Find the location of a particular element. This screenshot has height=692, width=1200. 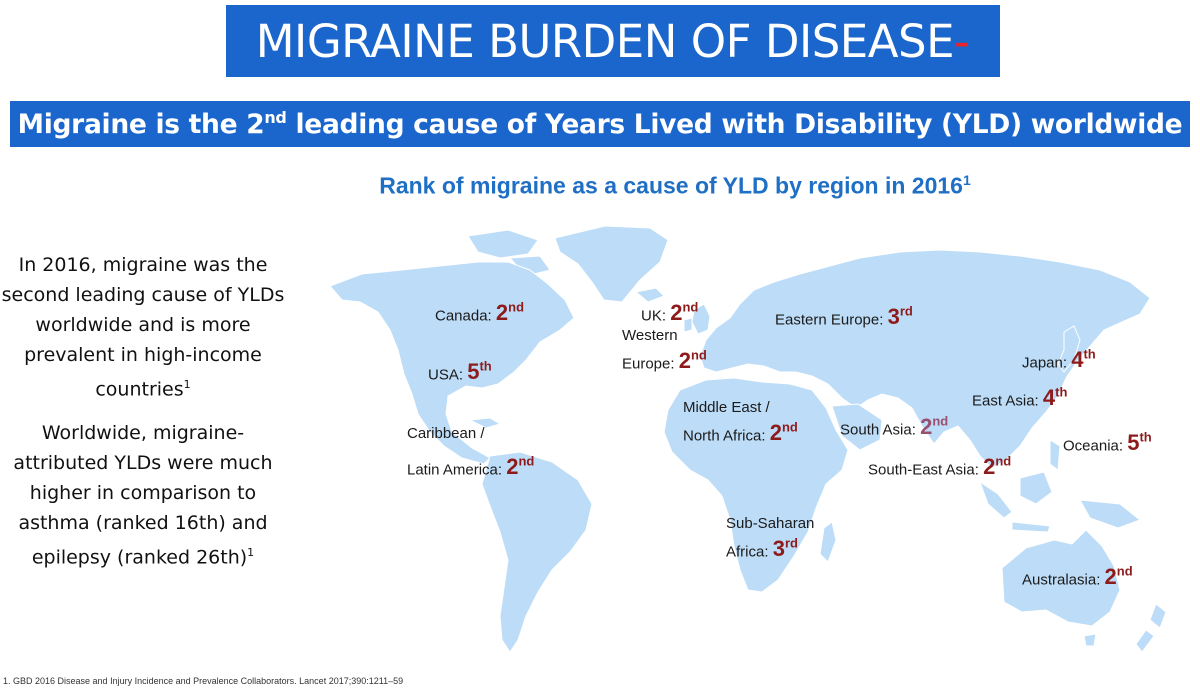

slide-title: MIGRAINE BURDEN OF DISEASE is located at coordinates (605, 41).